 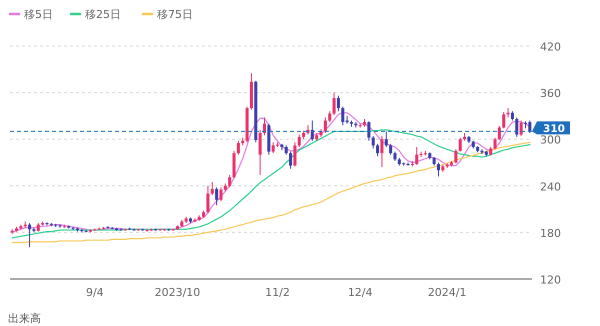 I want to click on y-tick-label: 240, so click(x=550, y=187).